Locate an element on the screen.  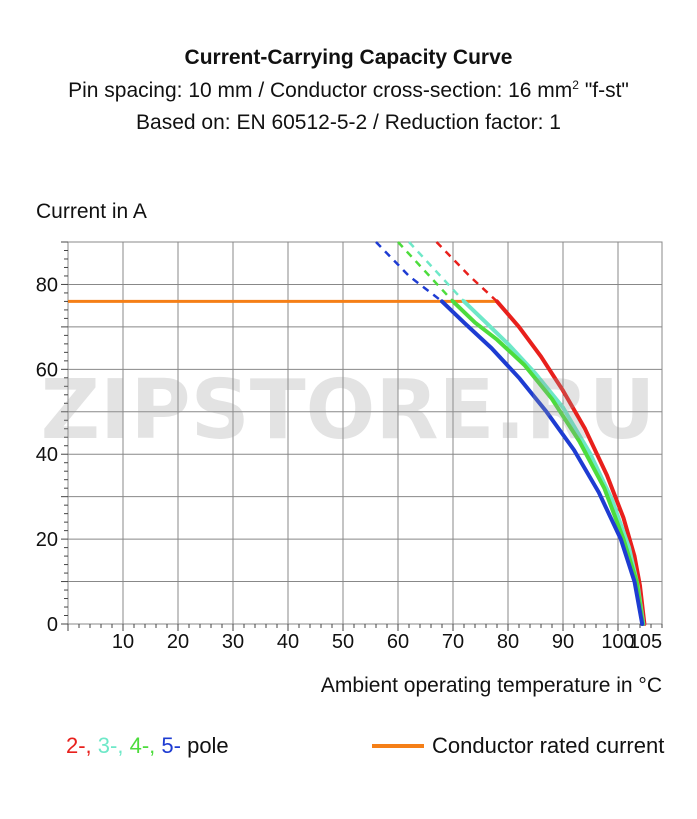
x-tick-label: 70 is located at coordinates (453, 642).